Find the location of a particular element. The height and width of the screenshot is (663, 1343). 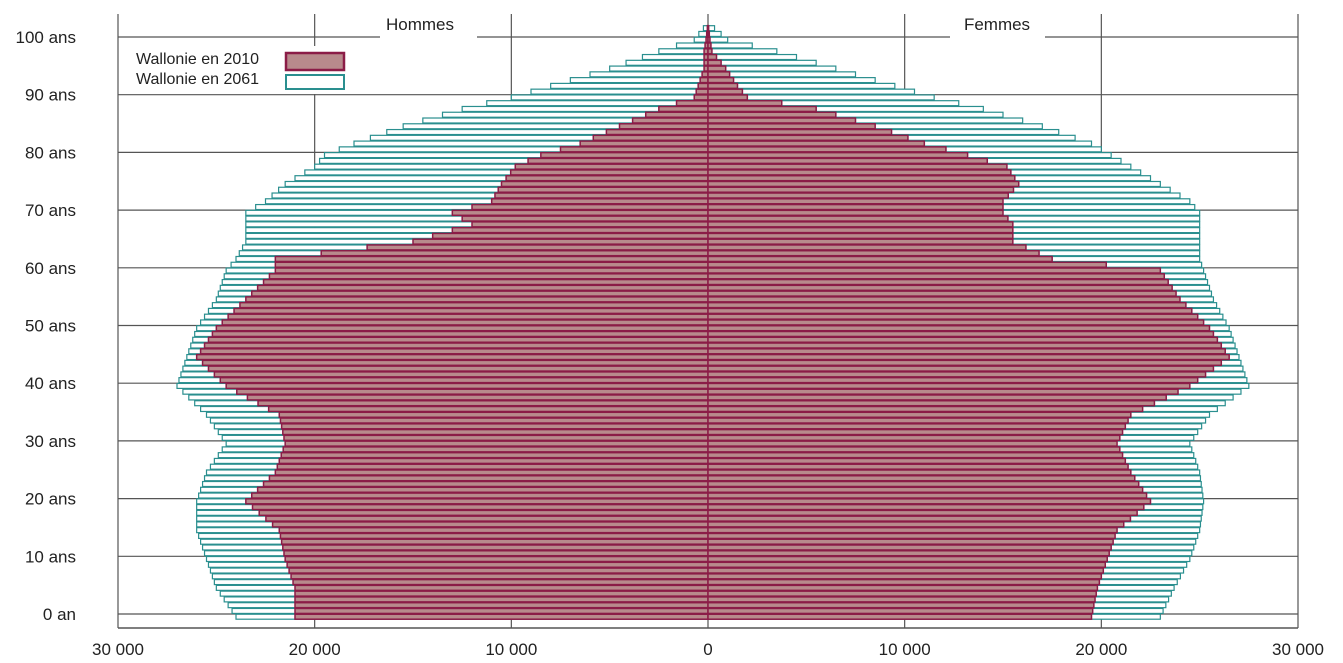

hommes-label-bg is located at coordinates (428, 27).